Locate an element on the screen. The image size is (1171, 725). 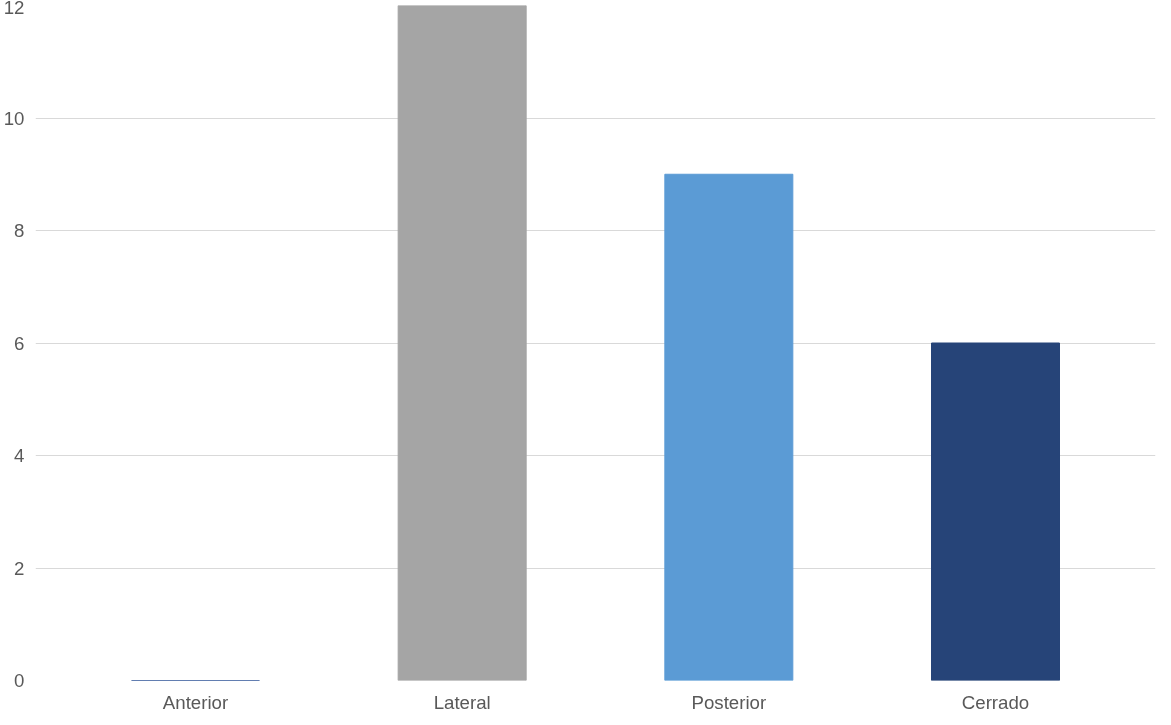
y-tick-label: 8 is located at coordinates (19, 230).